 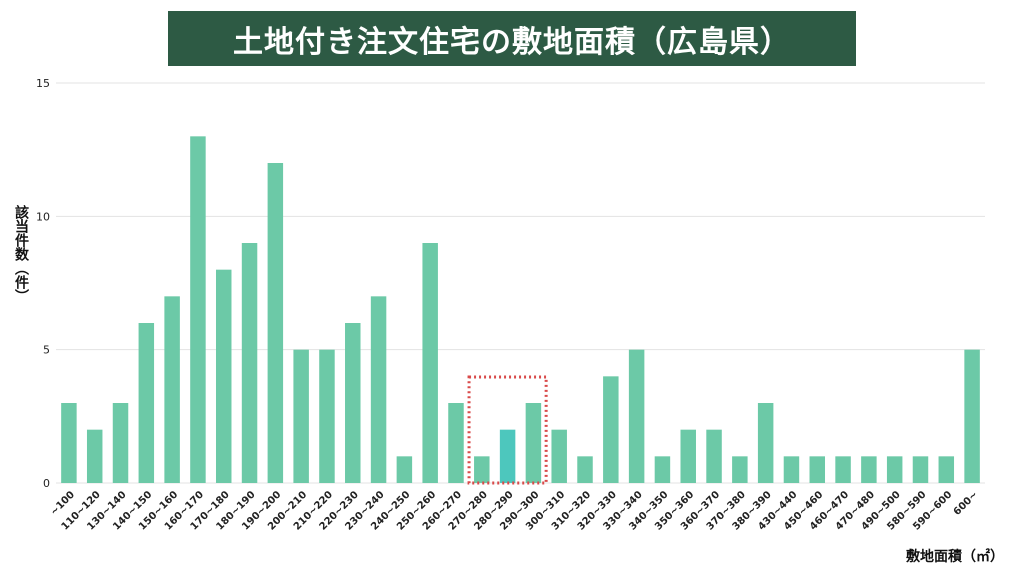 What do you see at coordinates (662, 469) in the screenshot?
I see `bar-340~350` at bounding box center [662, 469].